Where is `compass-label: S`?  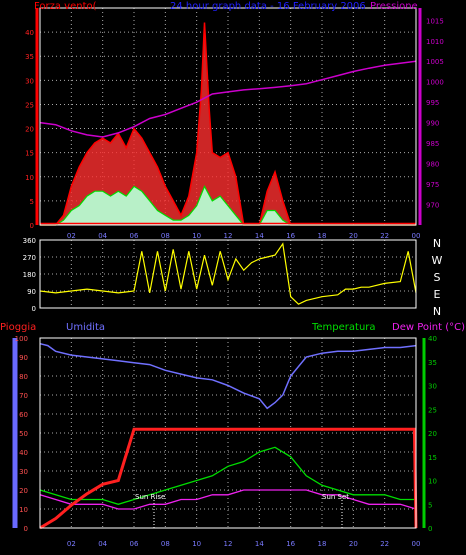
compass-label: S is located at coordinates (437, 277).